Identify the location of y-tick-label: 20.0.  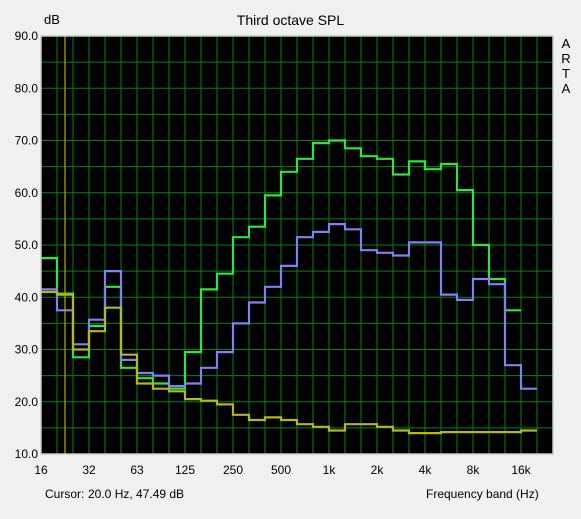
(27, 402).